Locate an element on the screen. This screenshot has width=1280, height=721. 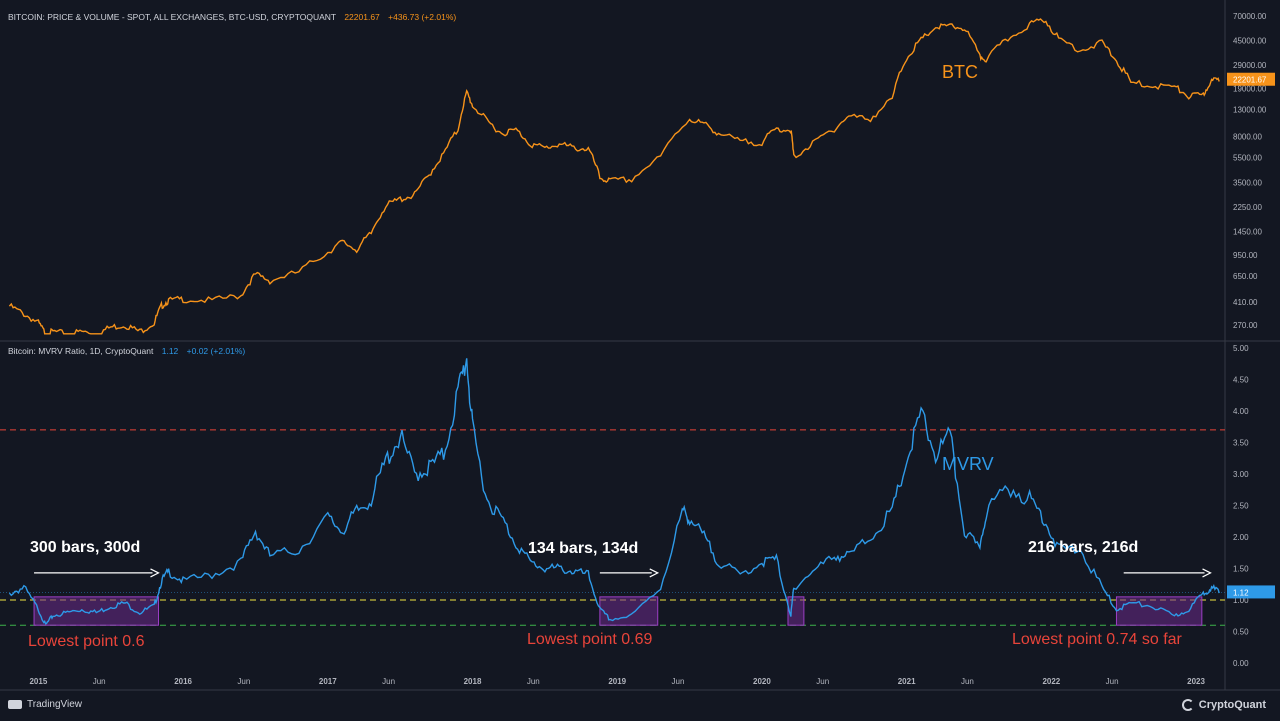
btc-last-value-text: 22201.67 is located at coordinates (1250, 80).